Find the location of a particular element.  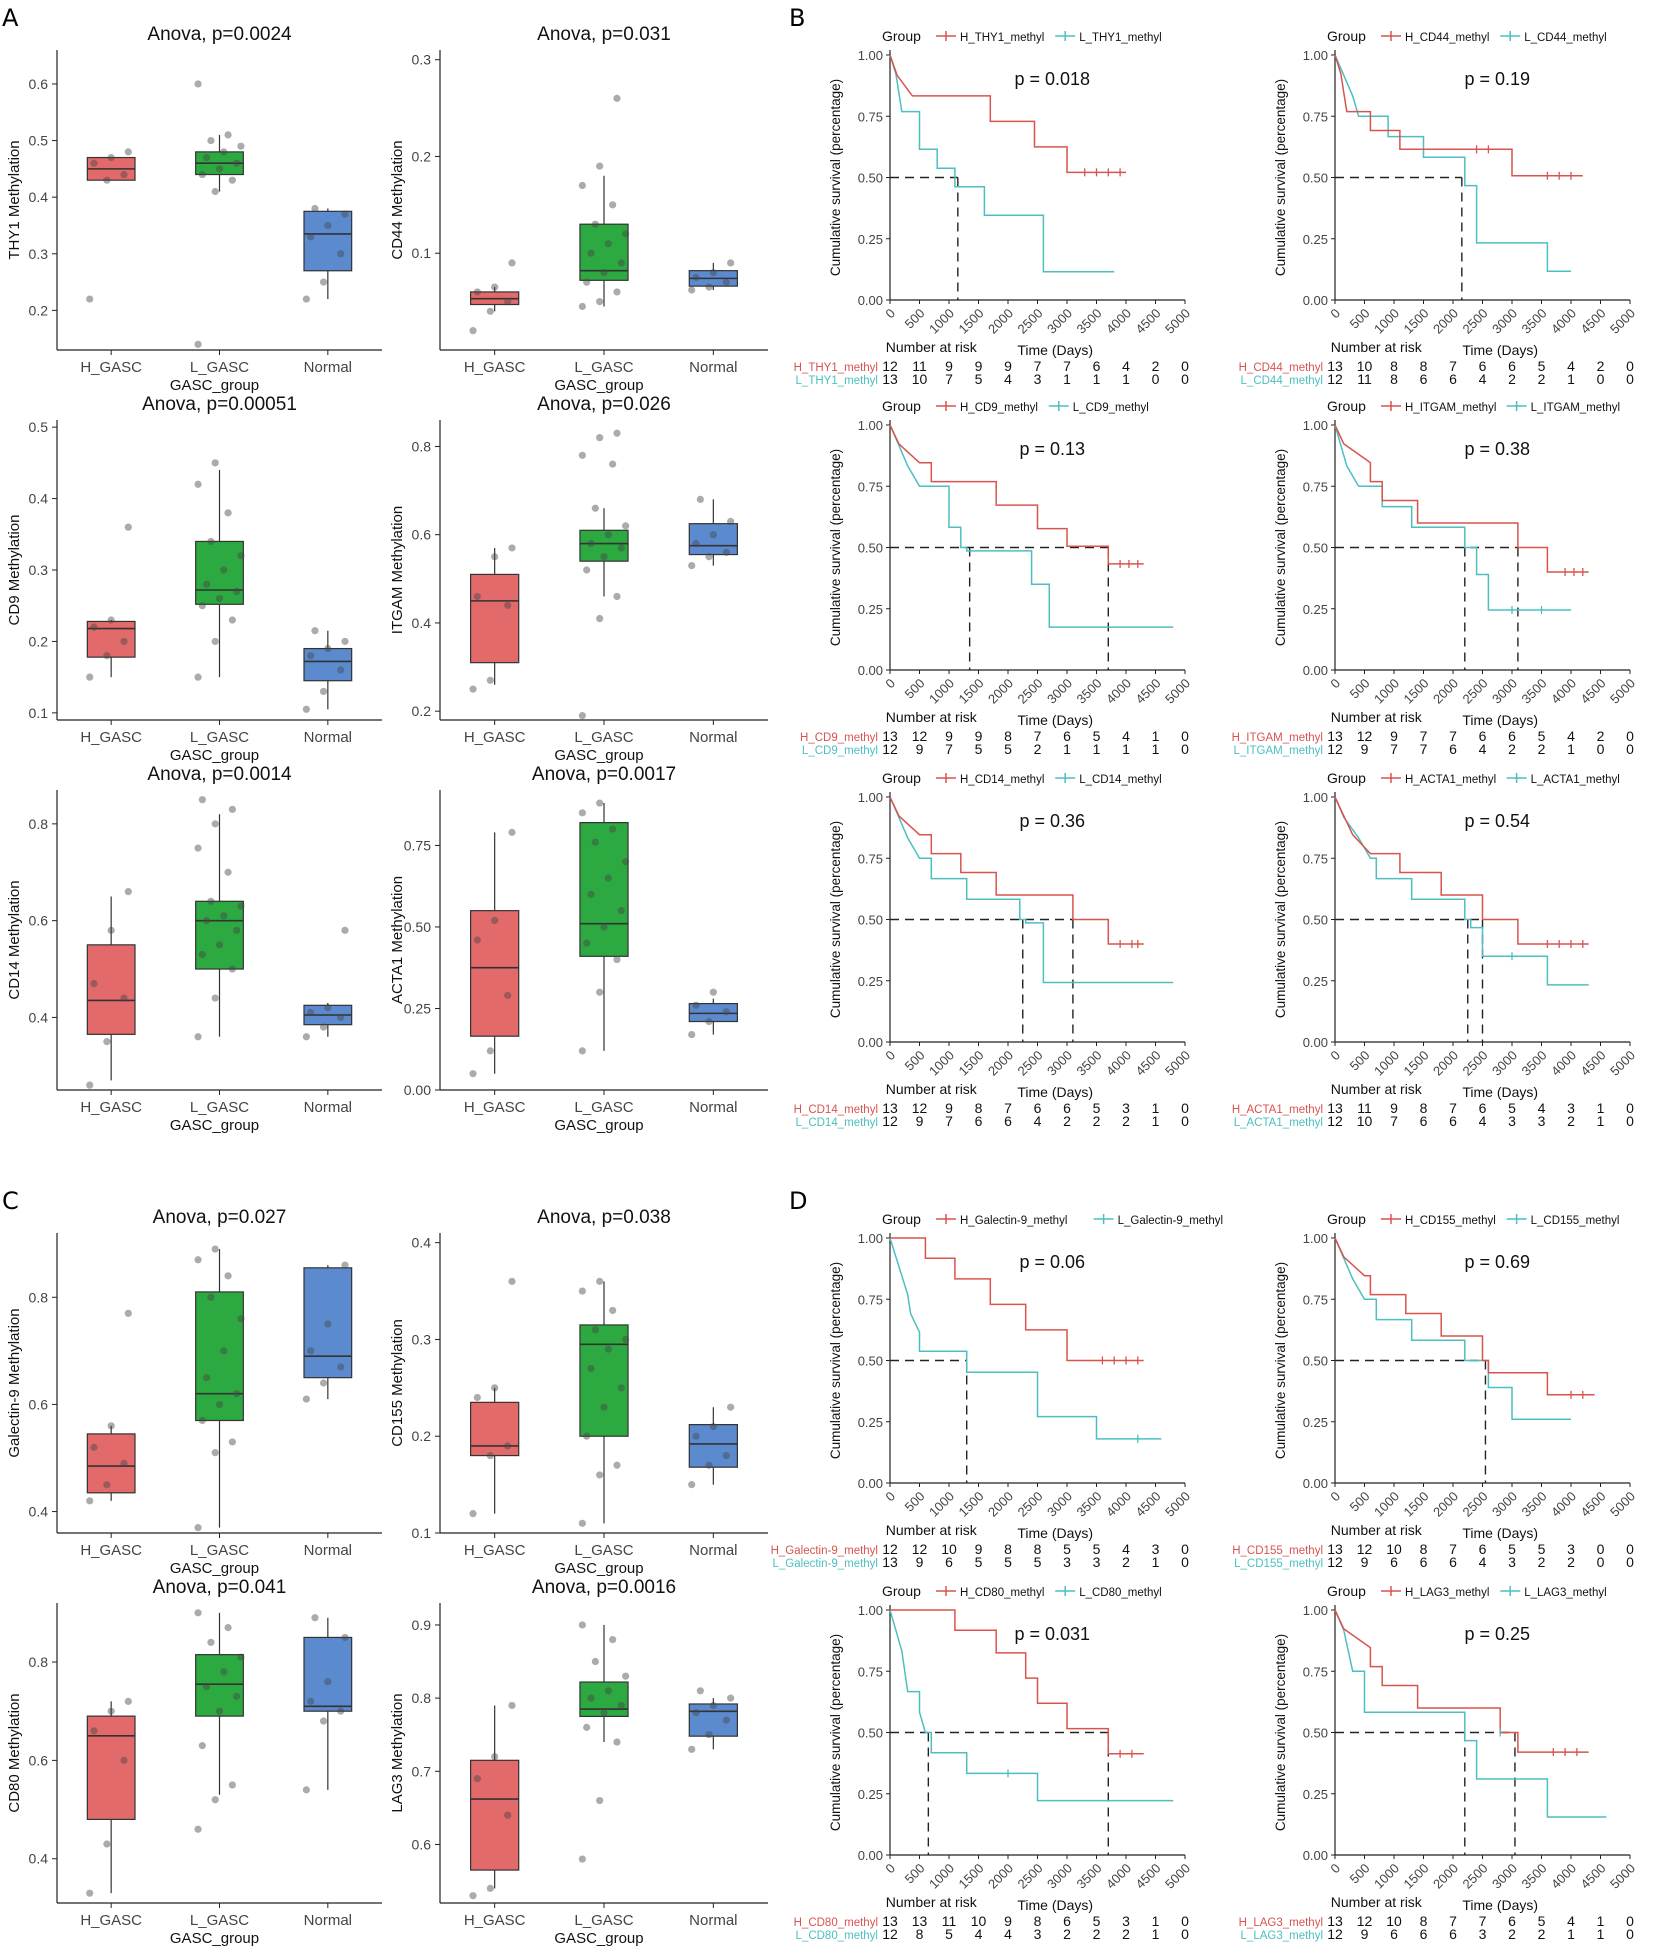

risk-count-l: 10 is located at coordinates (1365, 1121).